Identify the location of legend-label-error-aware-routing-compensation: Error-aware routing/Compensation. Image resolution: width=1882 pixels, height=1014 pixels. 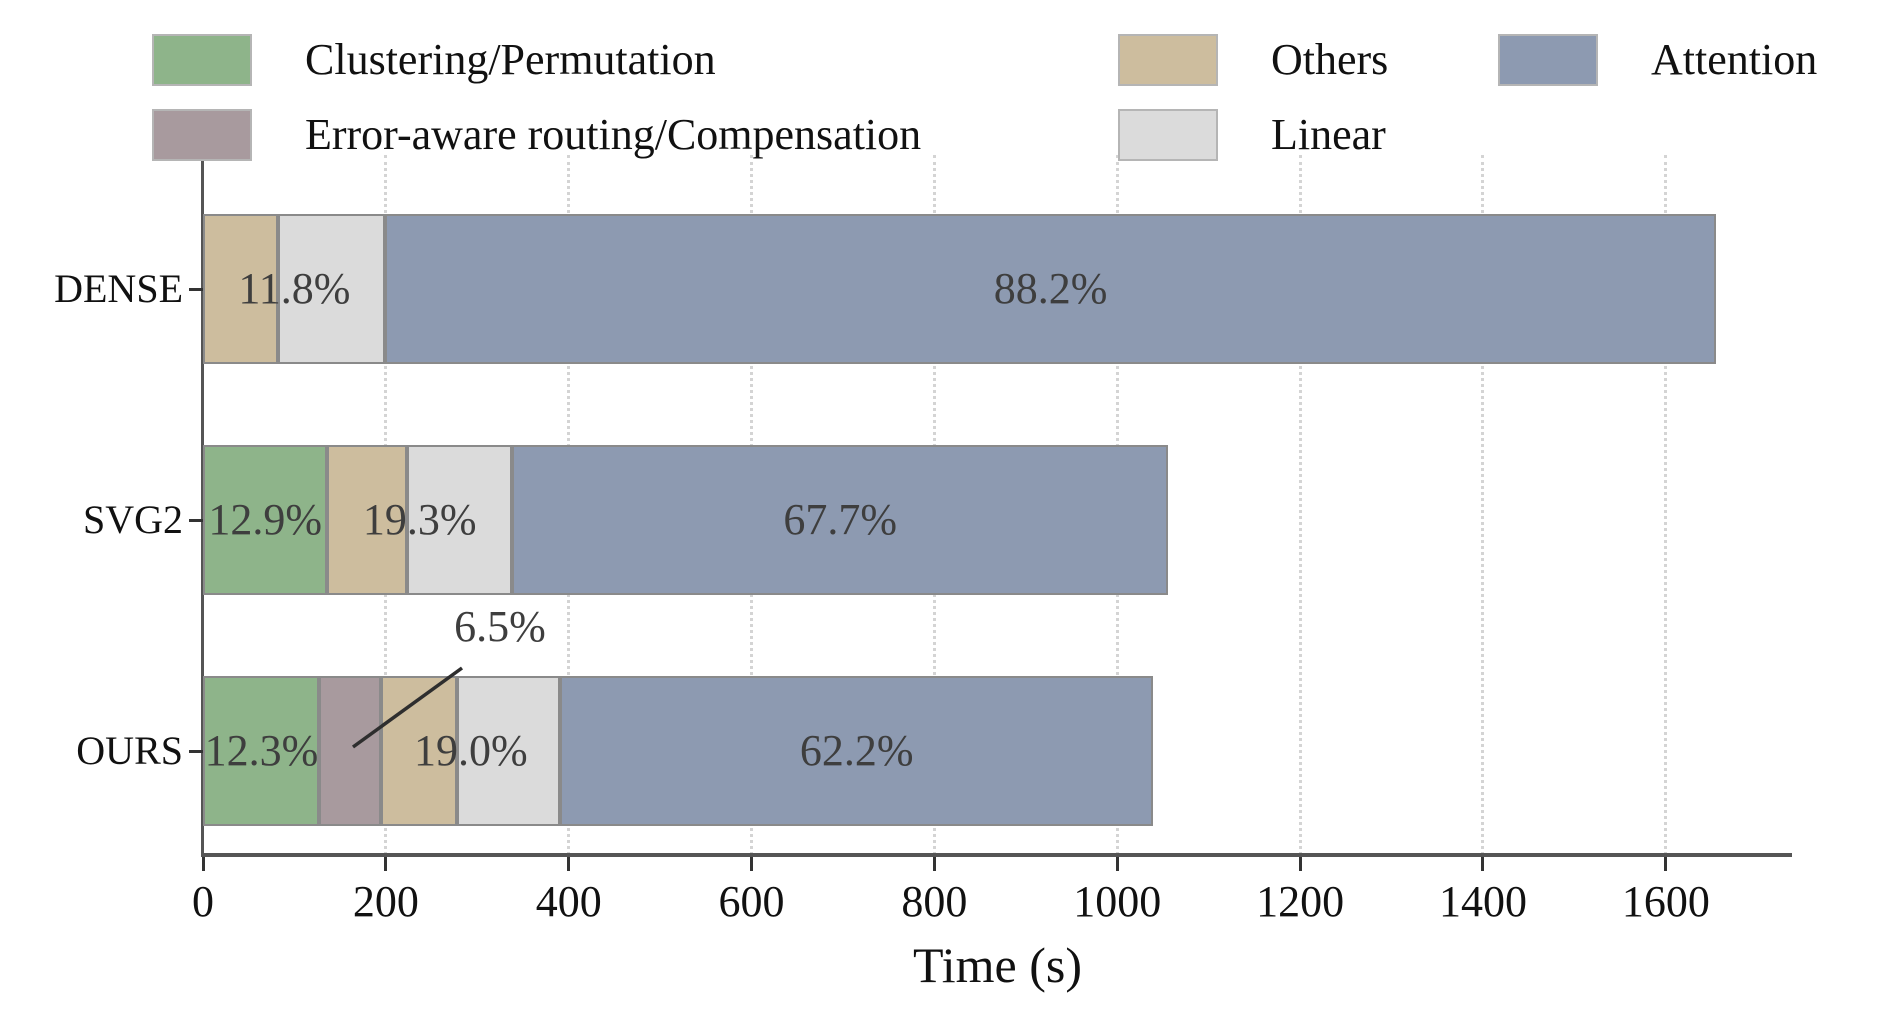
(613, 134).